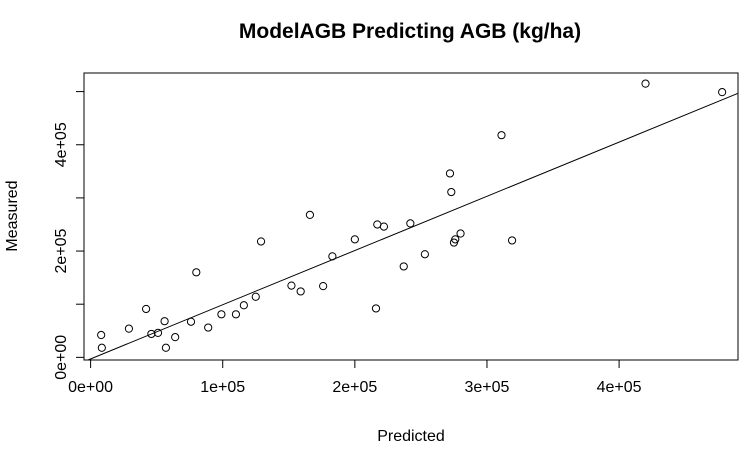 This screenshot has height=465, width=748. Describe the element at coordinates (411, 436) in the screenshot. I see `x-axis-label: Predicted` at that location.